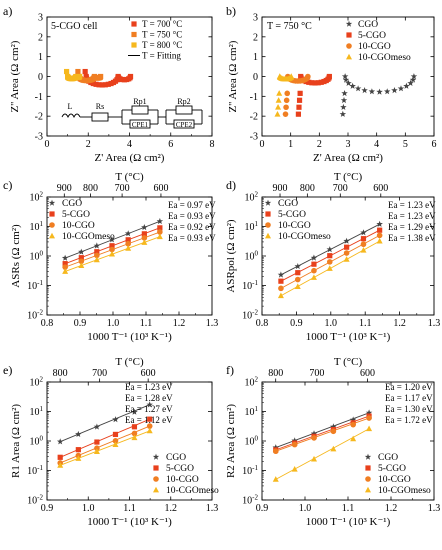  Describe the element at coordinates (176, 458) in the screenshot. I see `panel-e-legend-label: CGO` at that location.